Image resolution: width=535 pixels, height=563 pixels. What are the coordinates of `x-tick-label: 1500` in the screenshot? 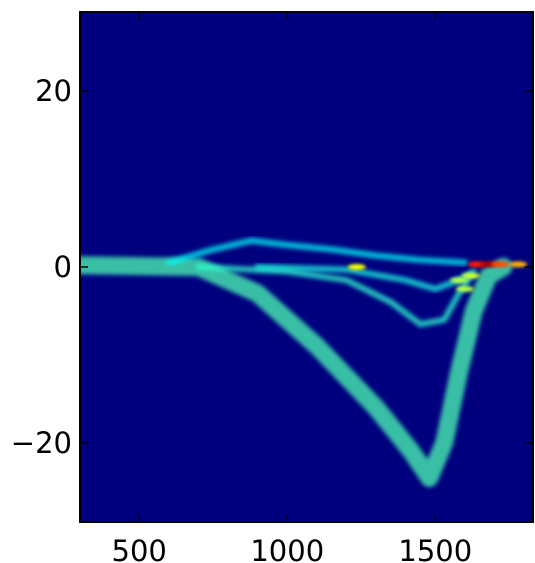 It's located at (435, 548).